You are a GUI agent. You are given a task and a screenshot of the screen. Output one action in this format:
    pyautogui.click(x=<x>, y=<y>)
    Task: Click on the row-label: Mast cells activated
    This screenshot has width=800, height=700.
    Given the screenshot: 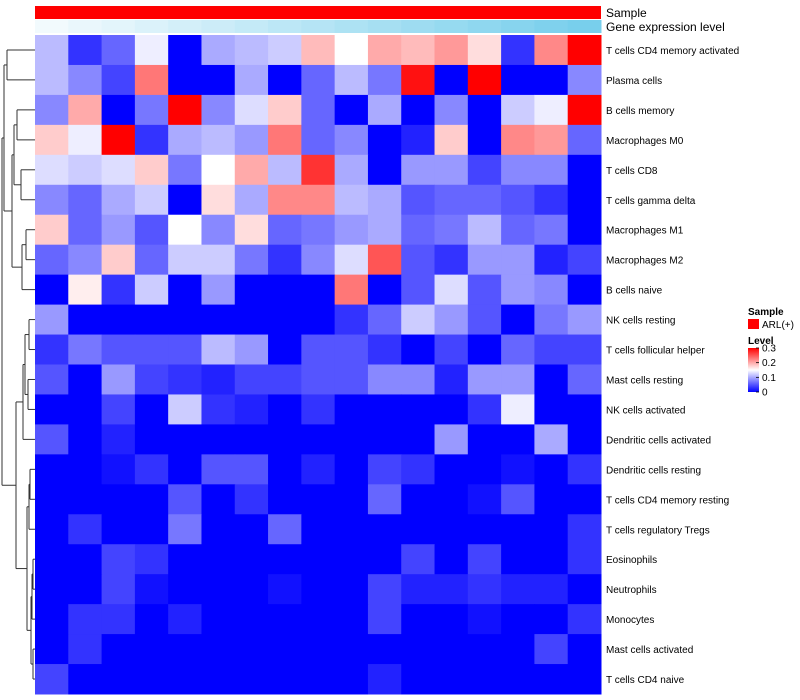 What is the action you would take?
    pyautogui.click(x=649, y=650)
    